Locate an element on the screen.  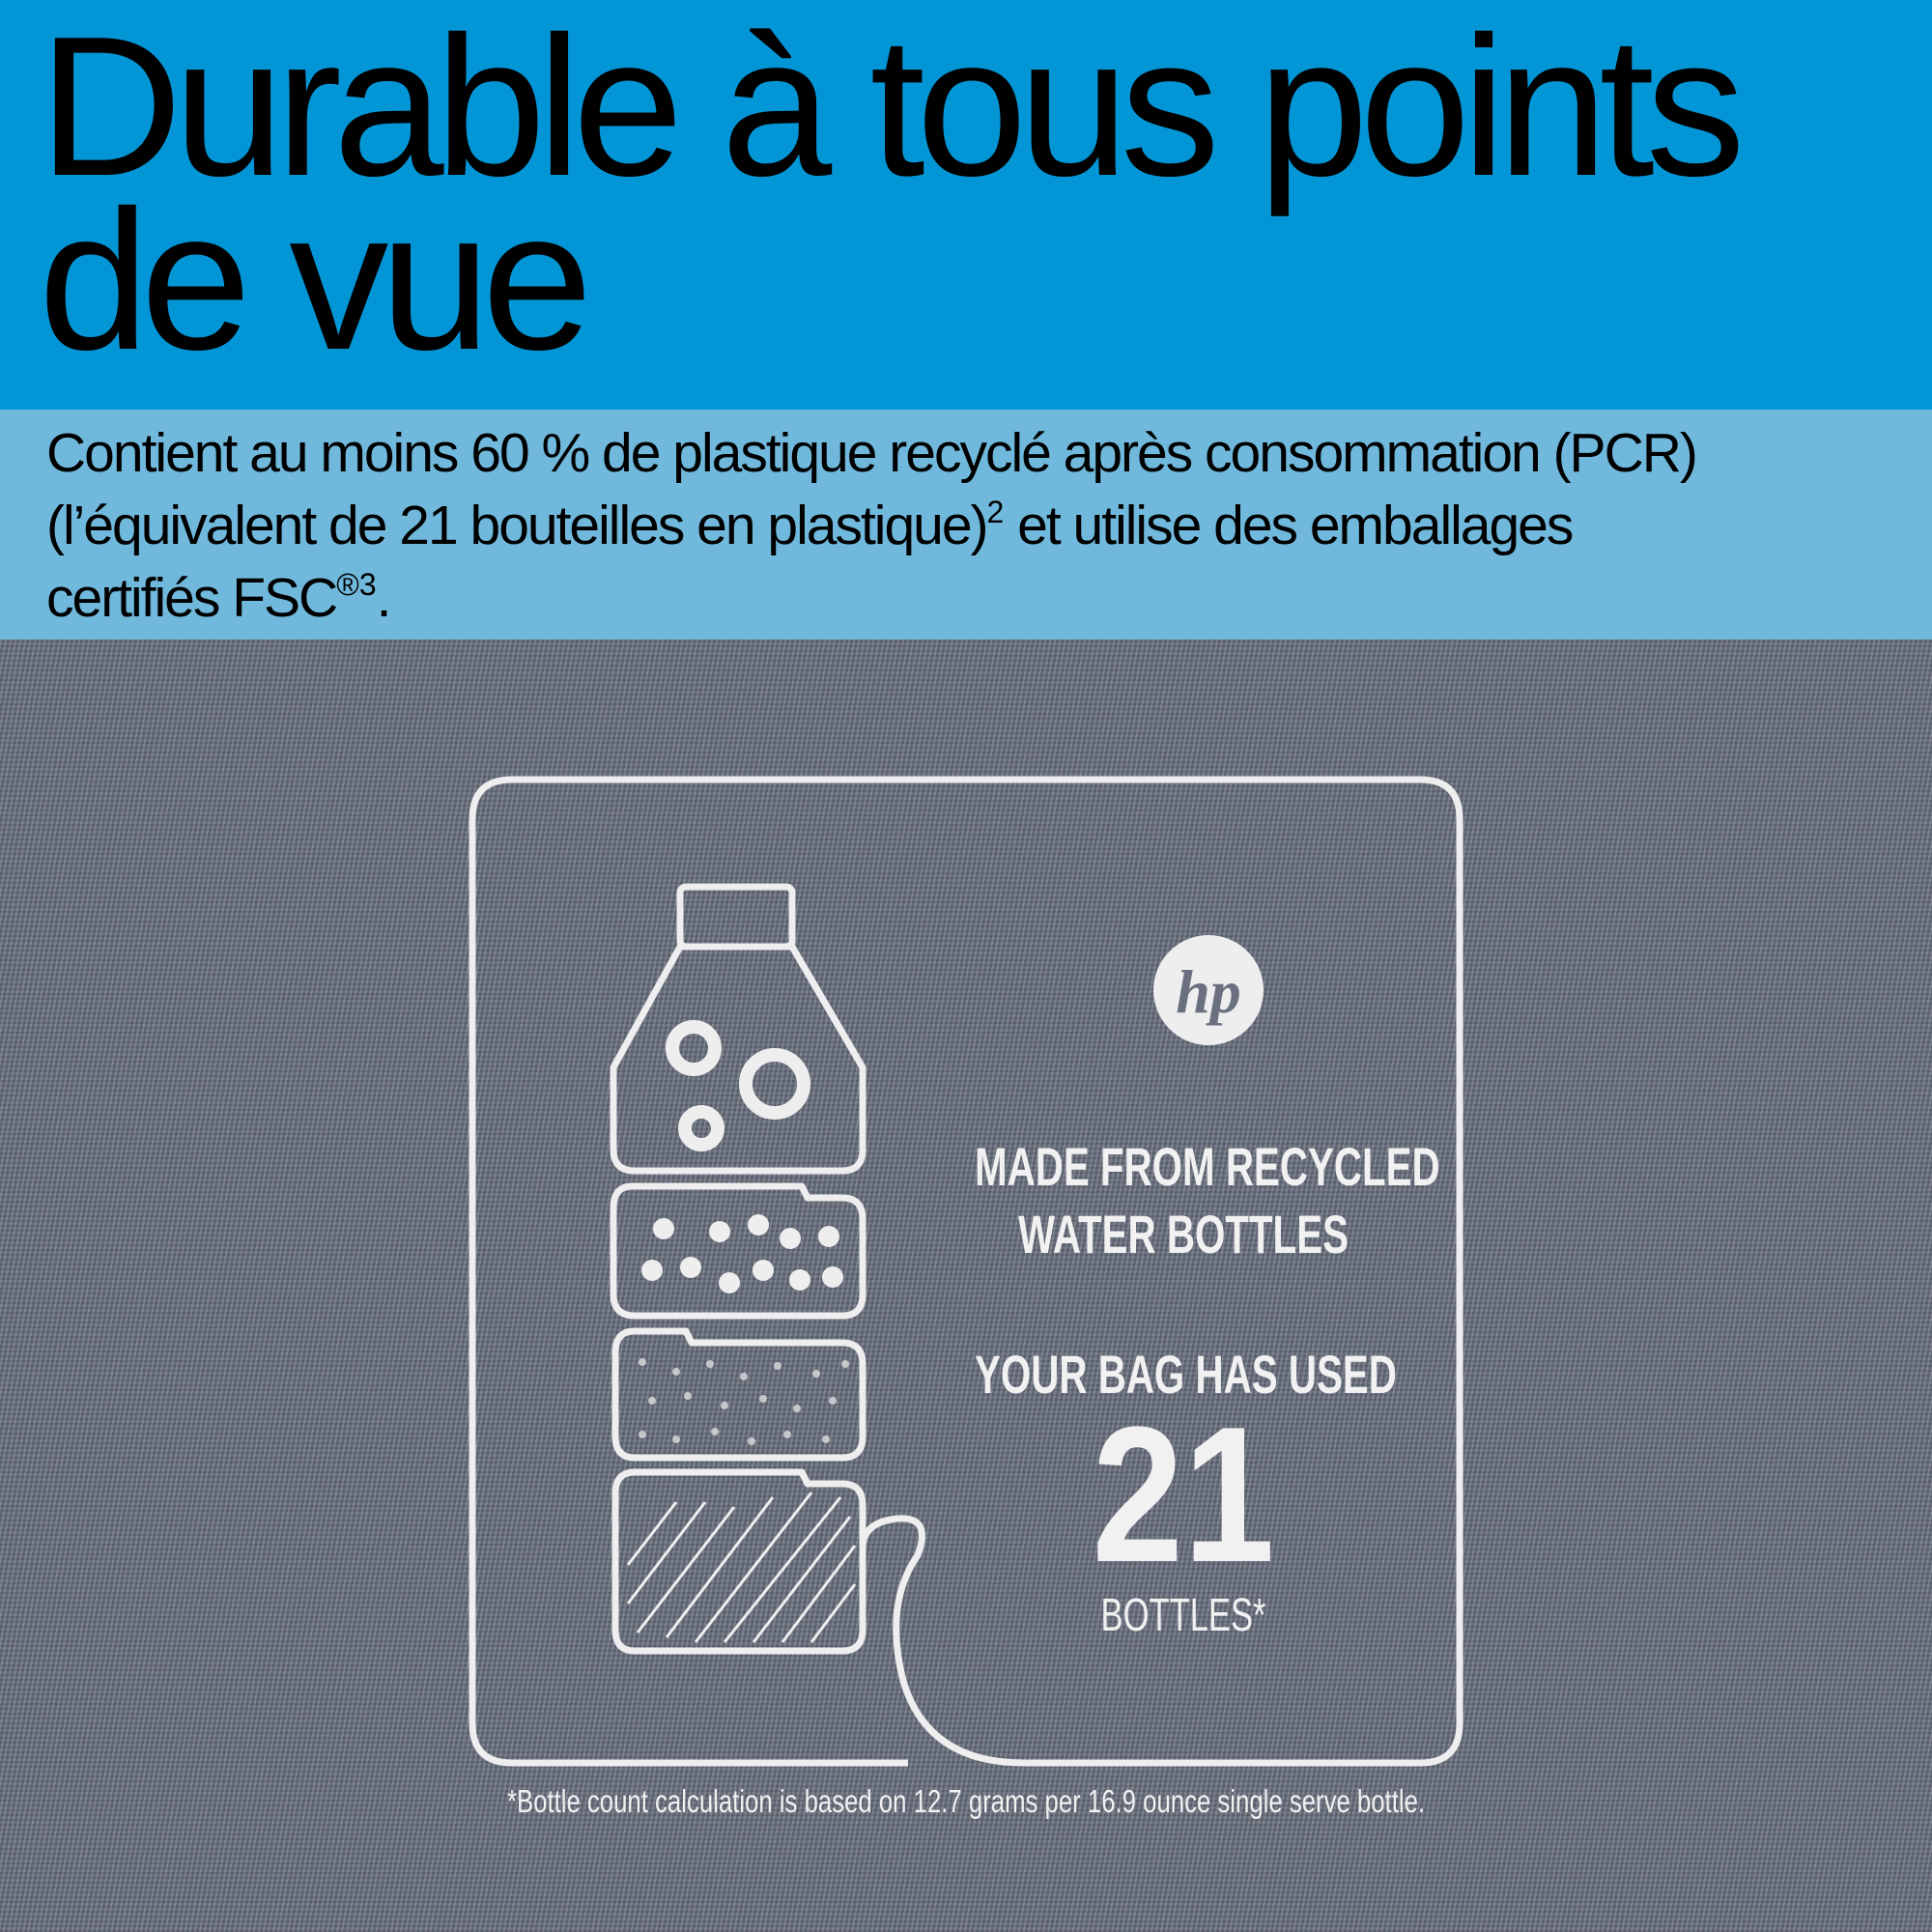
bottles-label: BOTTLES* is located at coordinates (1183, 1615).